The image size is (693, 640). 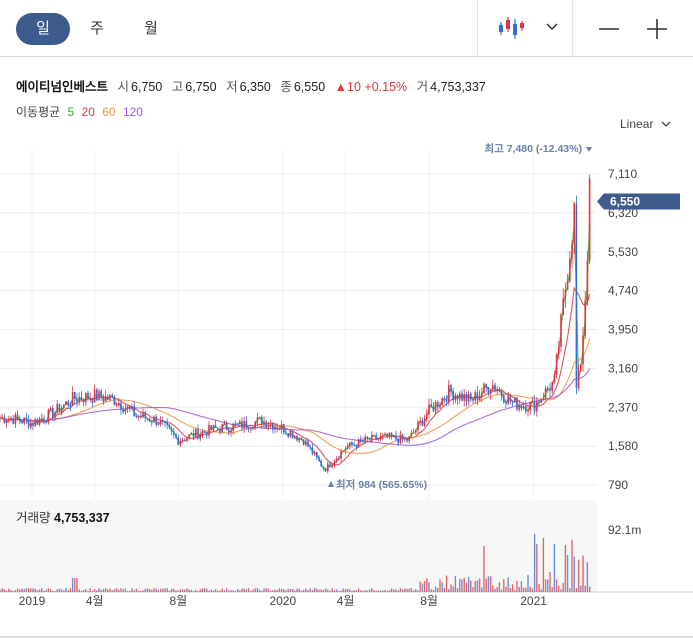 I want to click on zoom-out-icon, so click(x=609, y=29).